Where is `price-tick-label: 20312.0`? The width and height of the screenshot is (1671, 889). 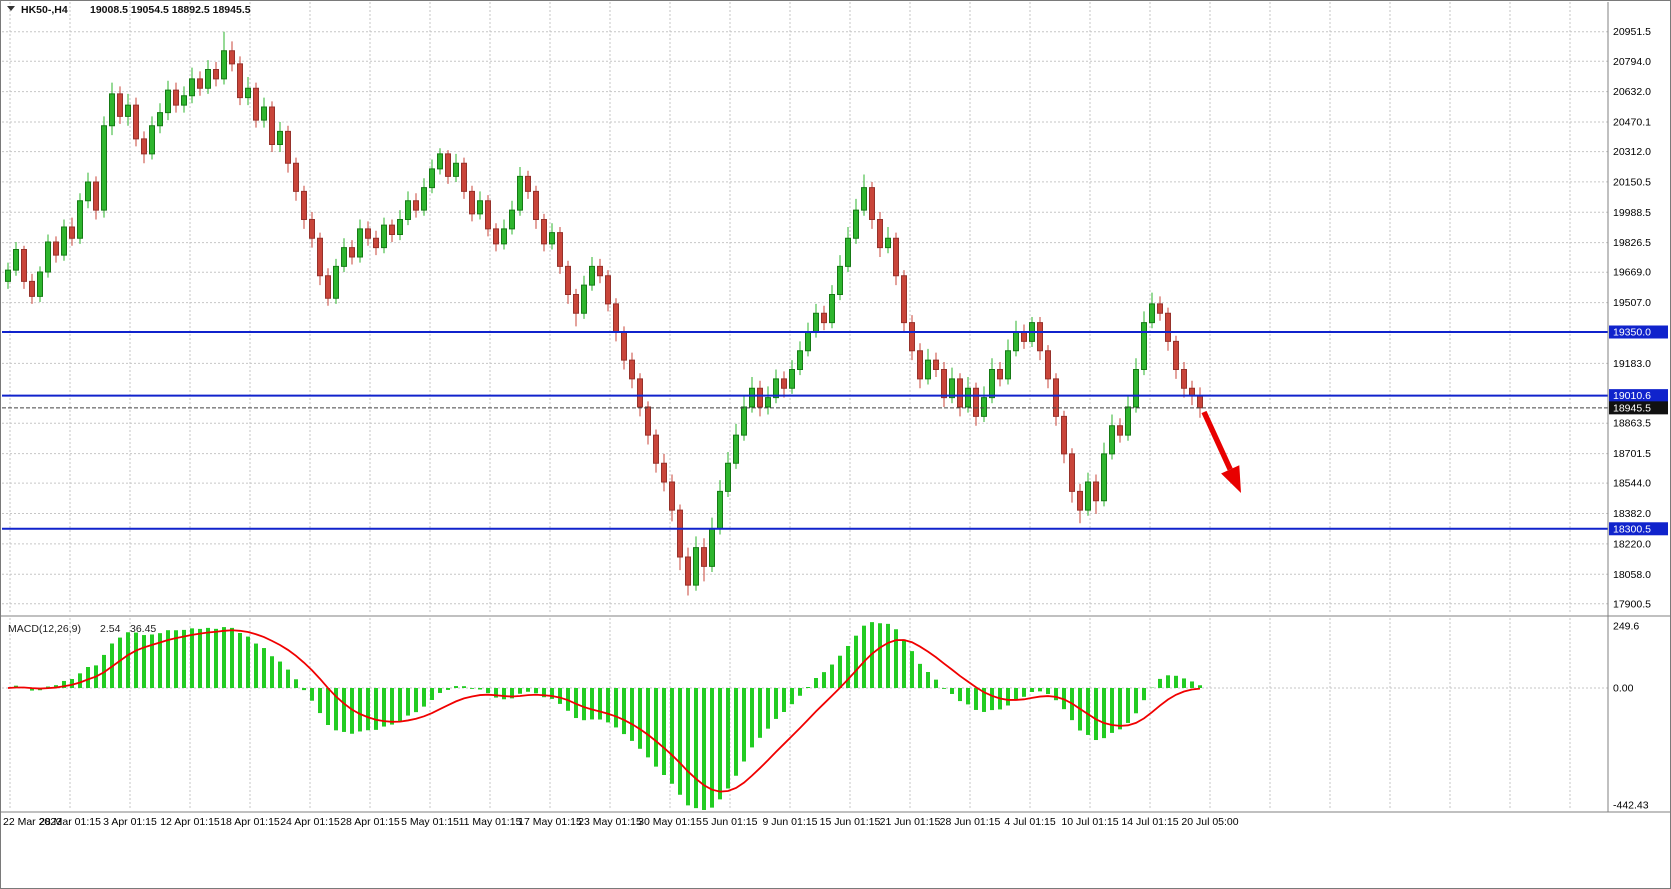 price-tick-label: 20312.0 is located at coordinates (1632, 152).